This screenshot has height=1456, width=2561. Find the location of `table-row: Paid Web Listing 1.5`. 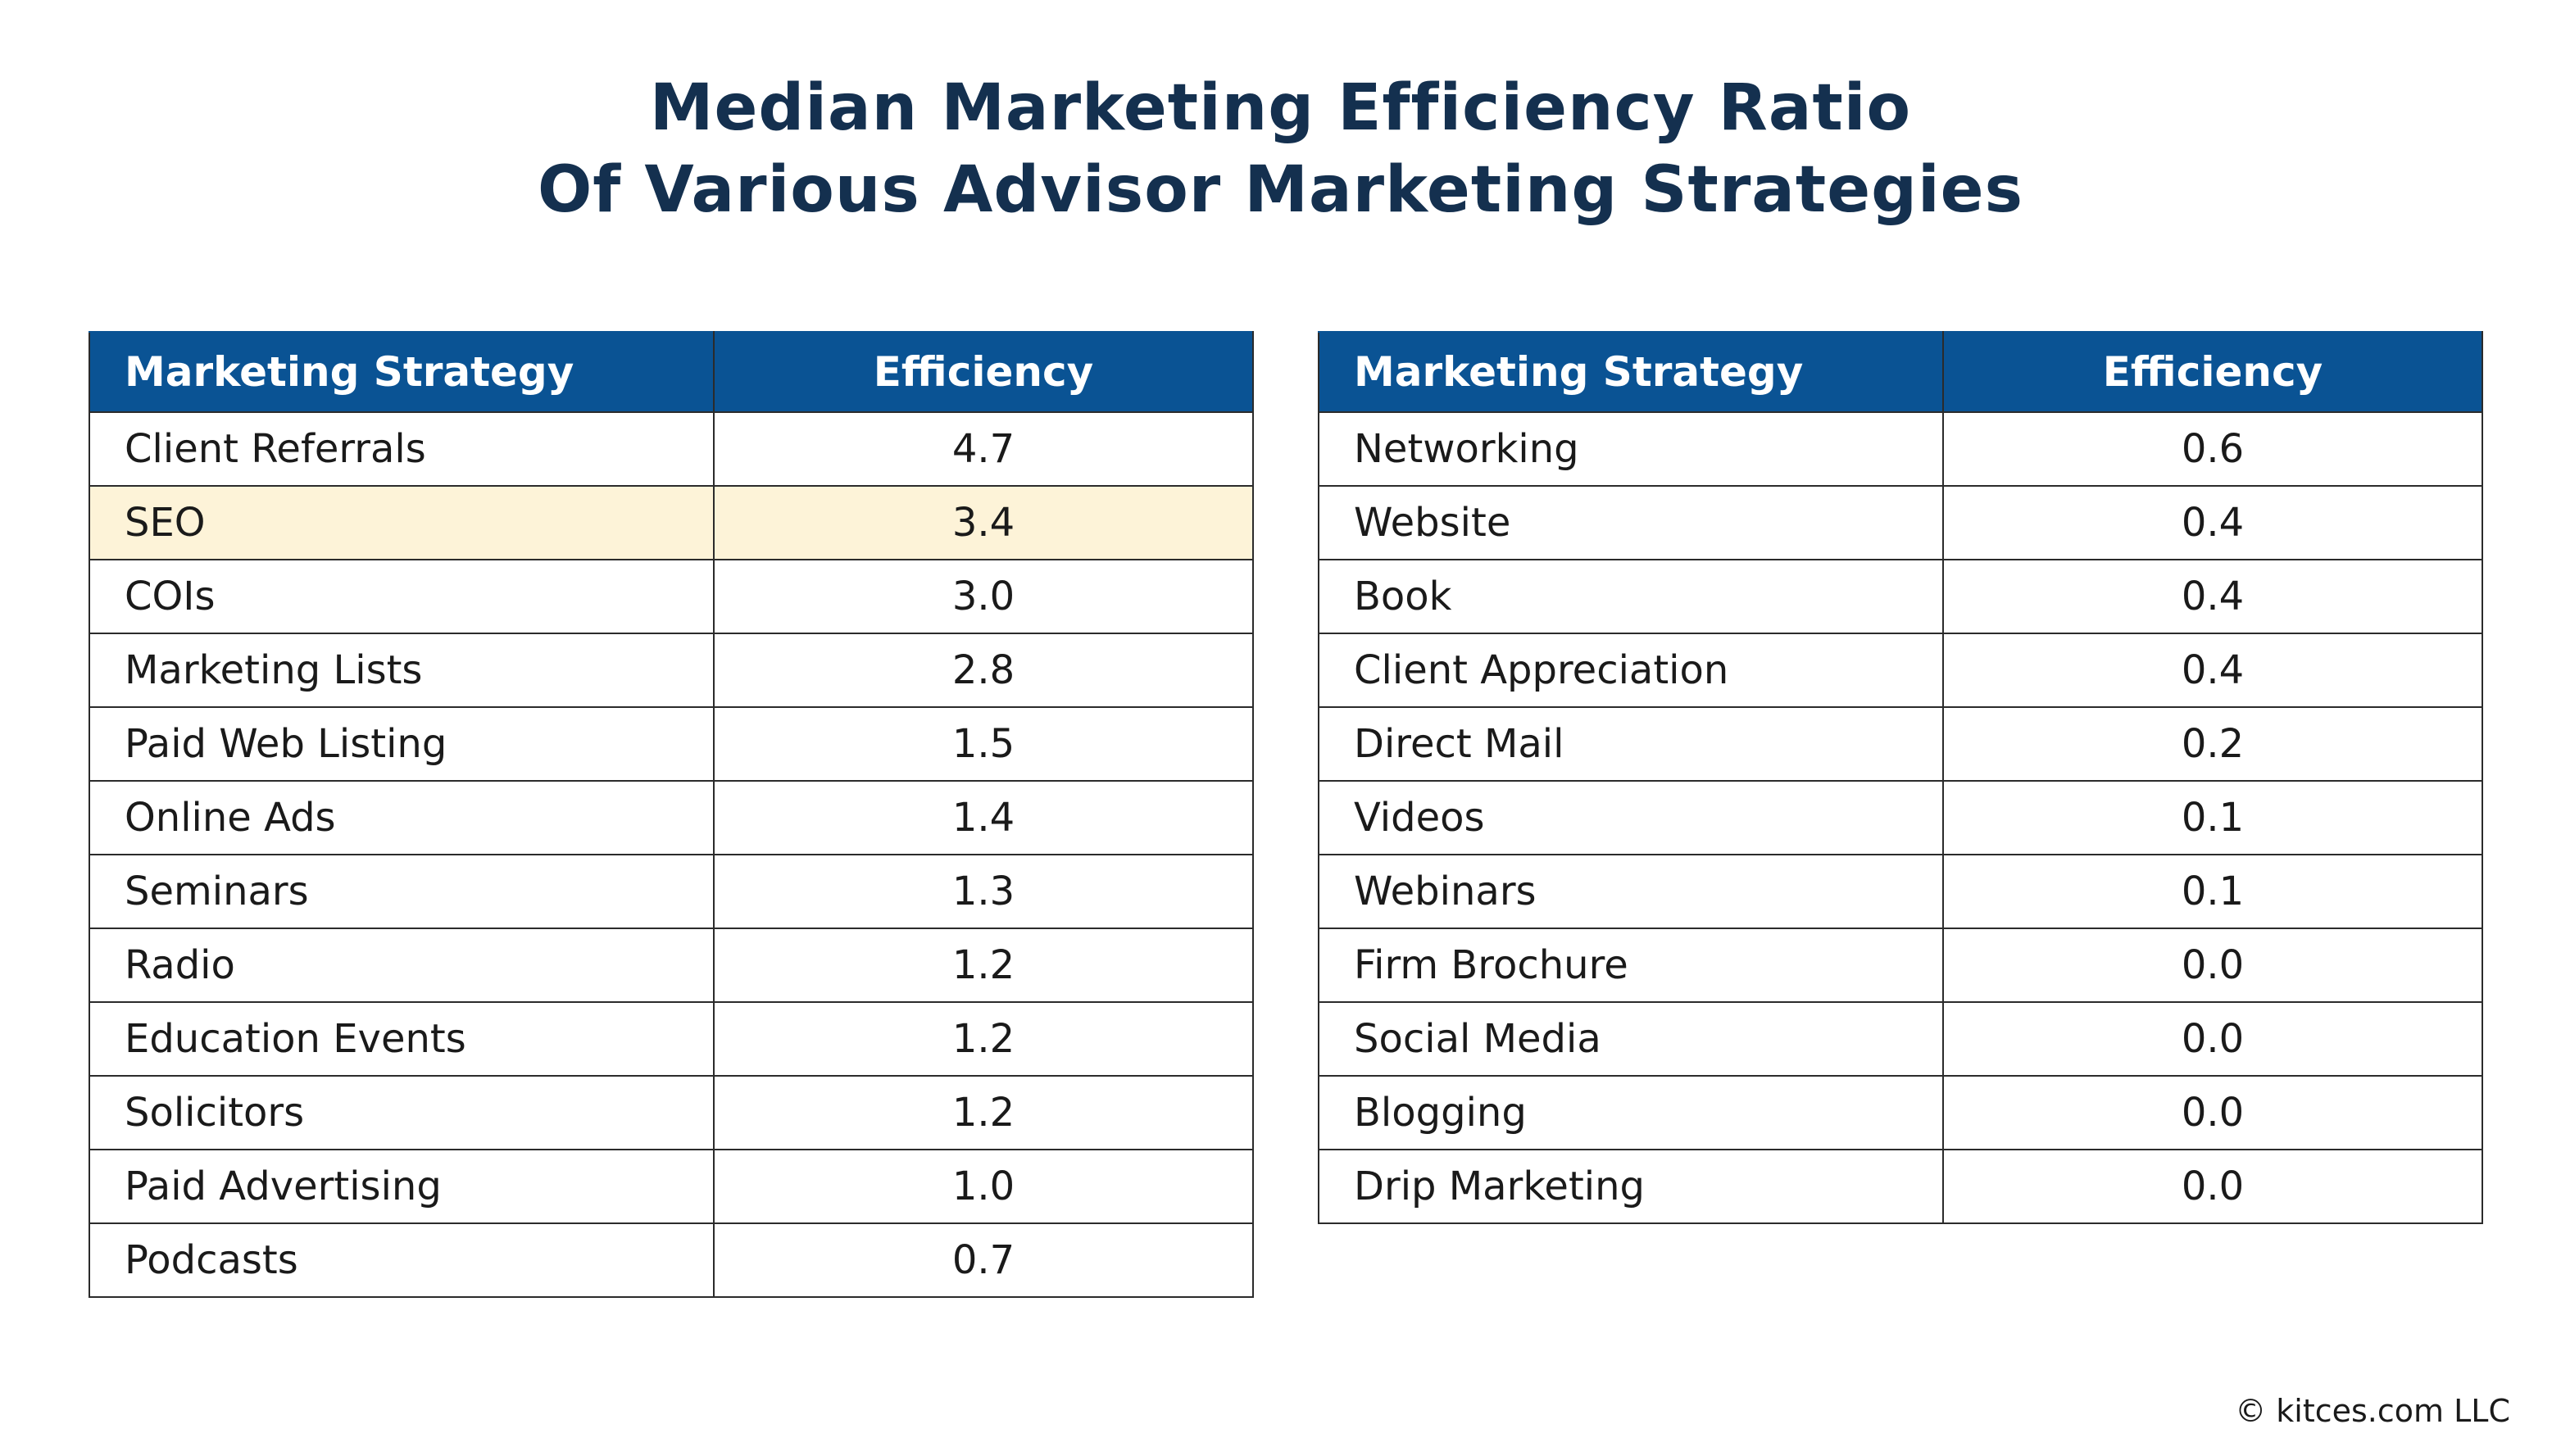

table-row: Paid Web Listing 1.5 is located at coordinates (671, 744).